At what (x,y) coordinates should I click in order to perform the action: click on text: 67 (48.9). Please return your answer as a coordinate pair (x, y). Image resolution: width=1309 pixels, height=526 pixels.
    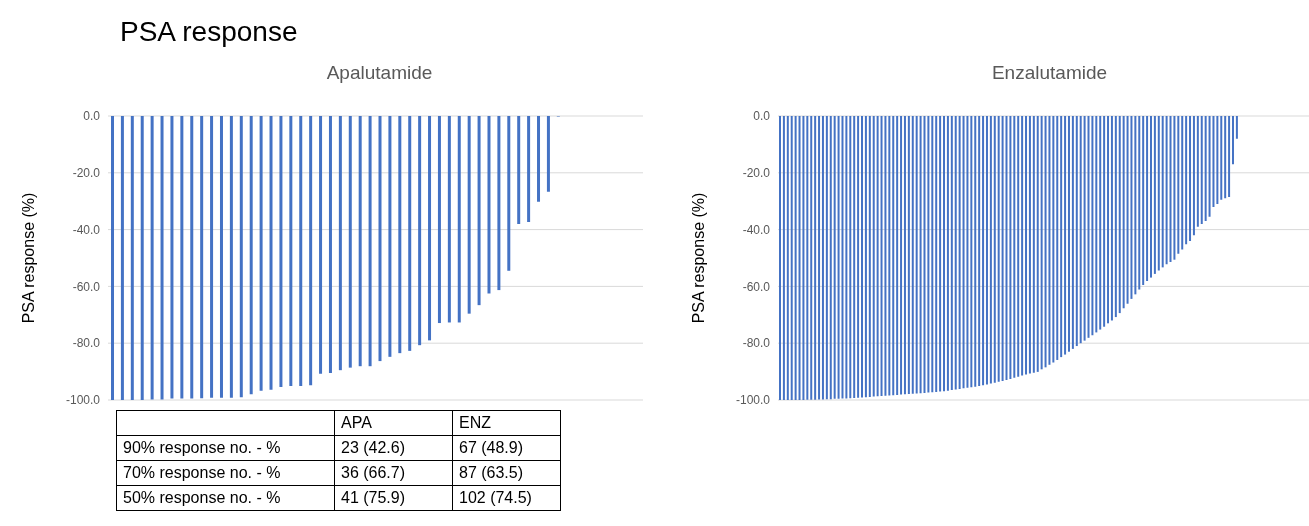
    Looking at the image, I should click on (506, 448).